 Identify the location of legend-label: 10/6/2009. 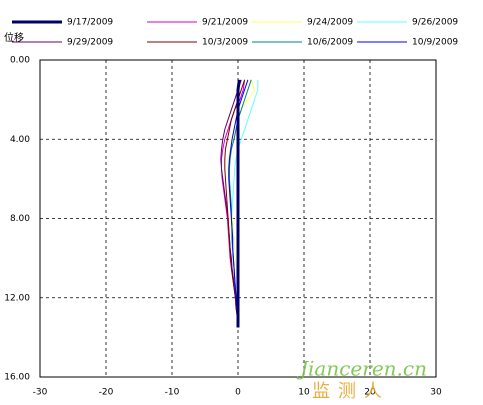
(330, 43).